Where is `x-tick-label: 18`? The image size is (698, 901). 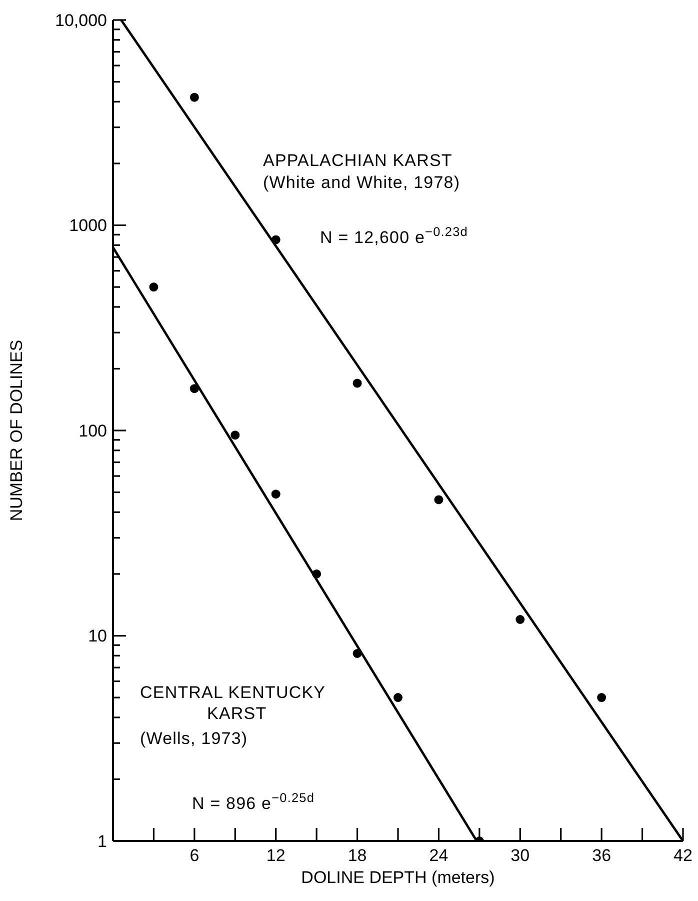
x-tick-label: 18 is located at coordinates (357, 855).